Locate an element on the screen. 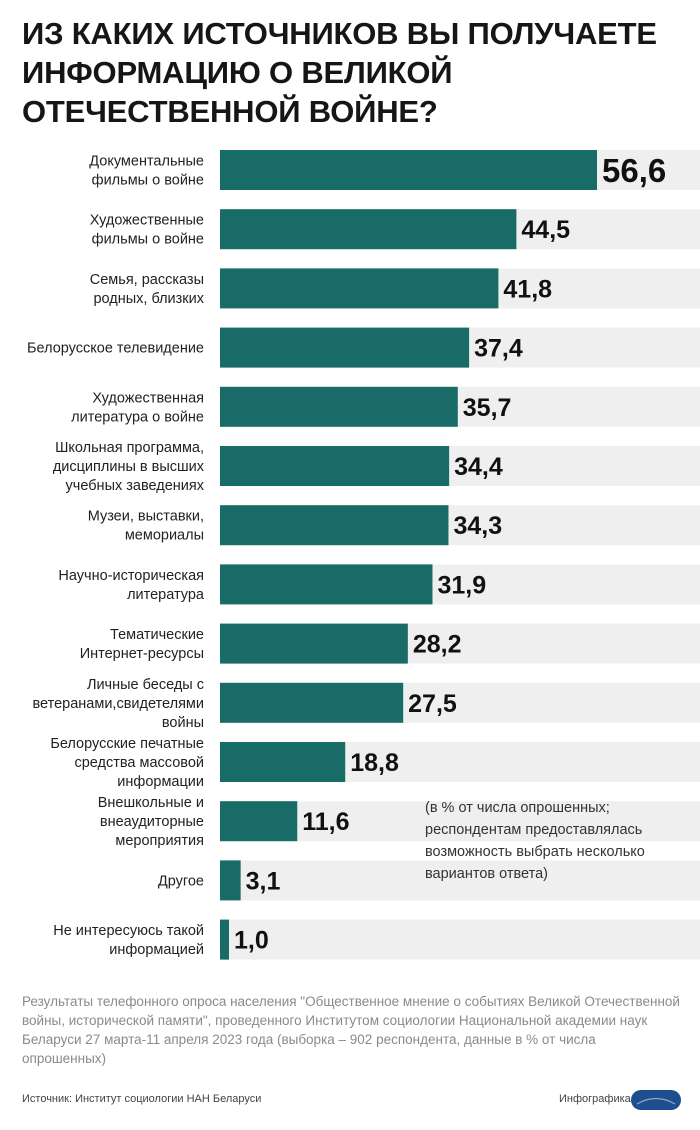 The height and width of the screenshot is (1130, 700). value-label: 1,0 is located at coordinates (251, 941).